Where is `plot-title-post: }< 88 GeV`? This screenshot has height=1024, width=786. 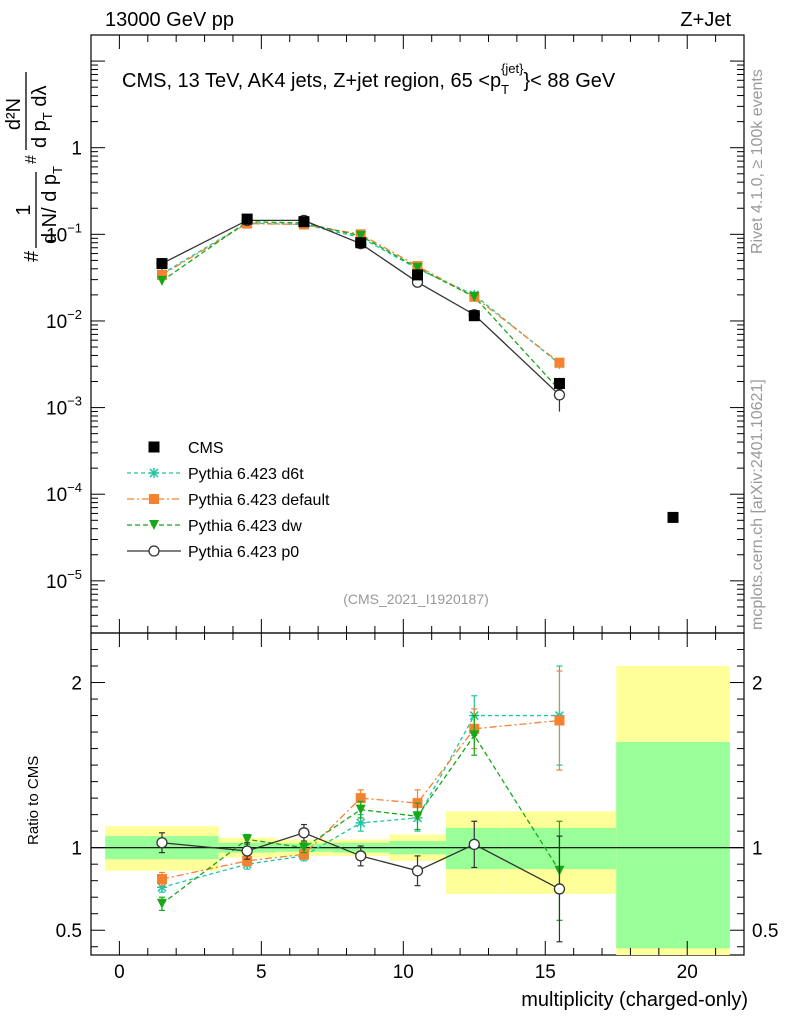
plot-title-post: }< 88 GeV is located at coordinates (570, 81).